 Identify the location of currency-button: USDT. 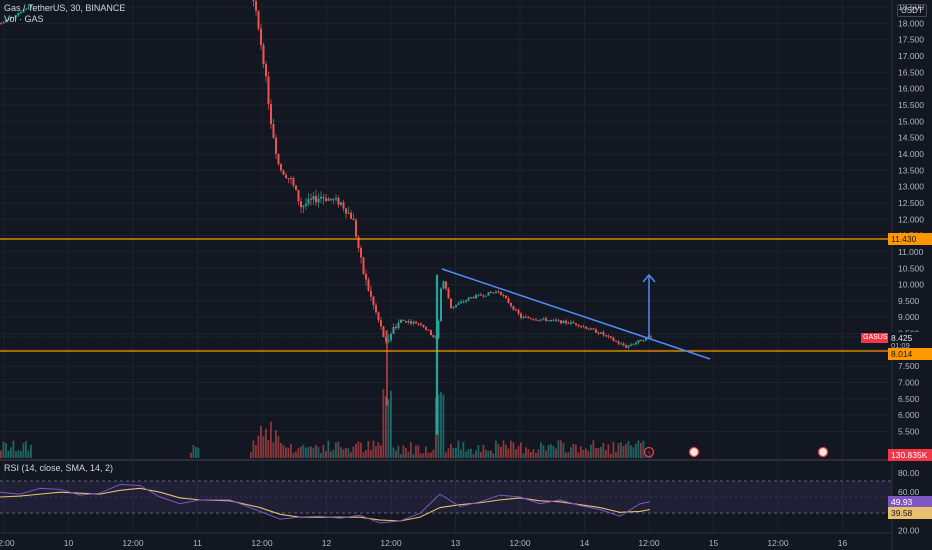
(912, 10).